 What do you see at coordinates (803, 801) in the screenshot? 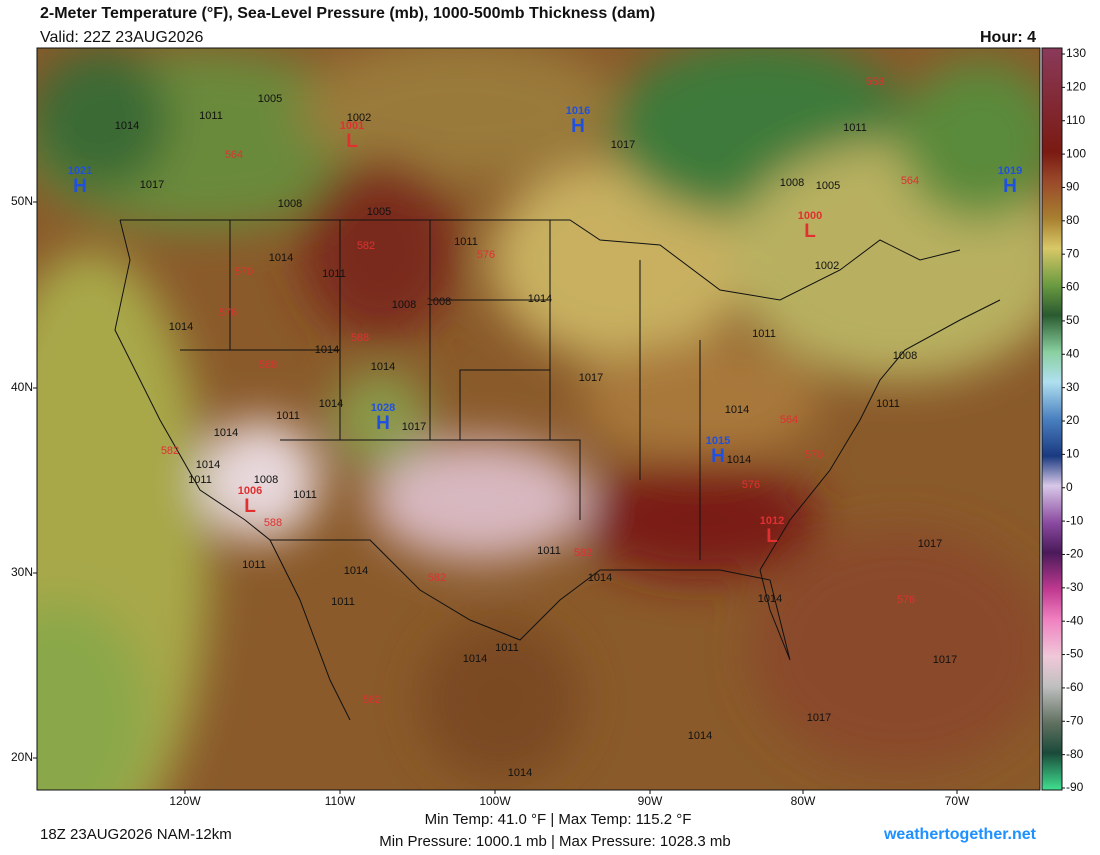
I see `lon-label: 80W` at bounding box center [803, 801].